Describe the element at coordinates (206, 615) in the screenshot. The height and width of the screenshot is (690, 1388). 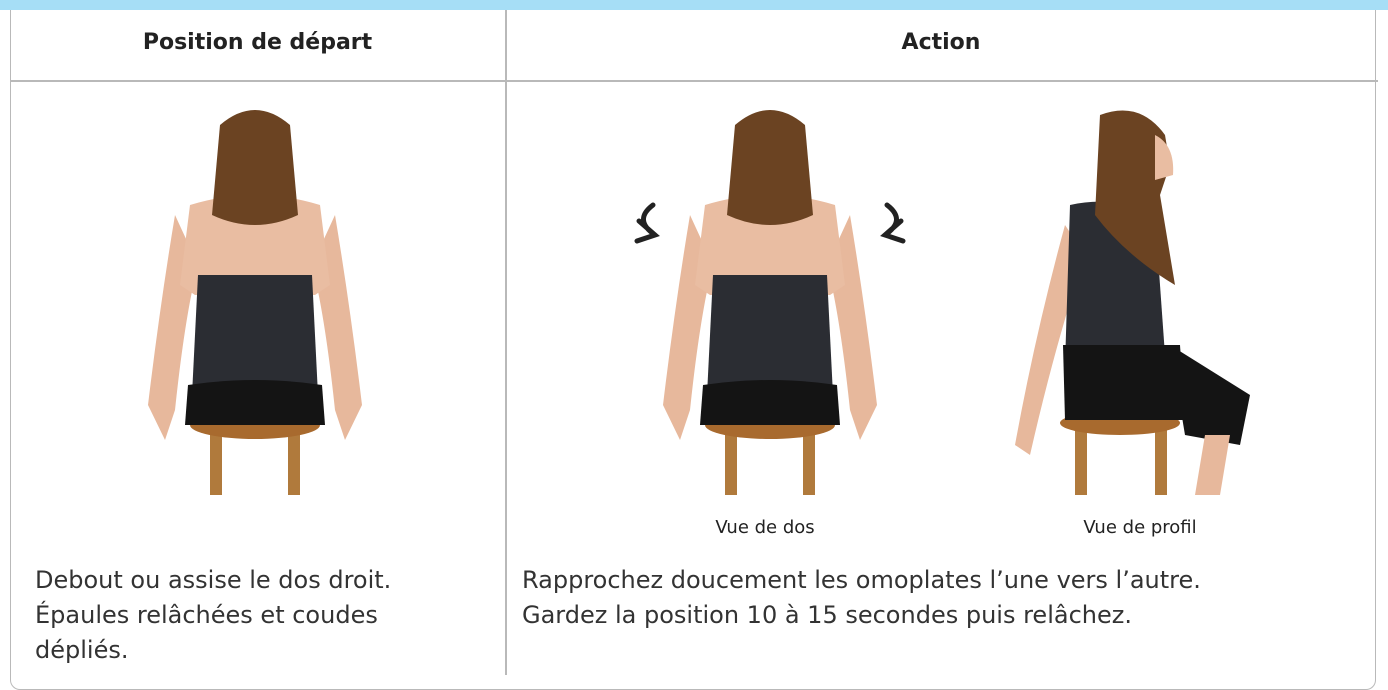
I see `text-line: Épaules relâchées et coudes` at that location.